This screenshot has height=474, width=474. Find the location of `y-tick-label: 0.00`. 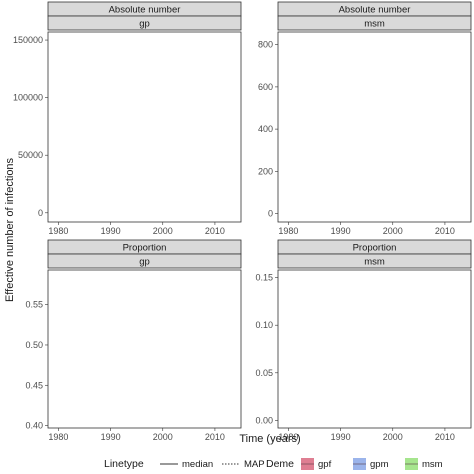

y-tick-label: 0.00 is located at coordinates (264, 420).